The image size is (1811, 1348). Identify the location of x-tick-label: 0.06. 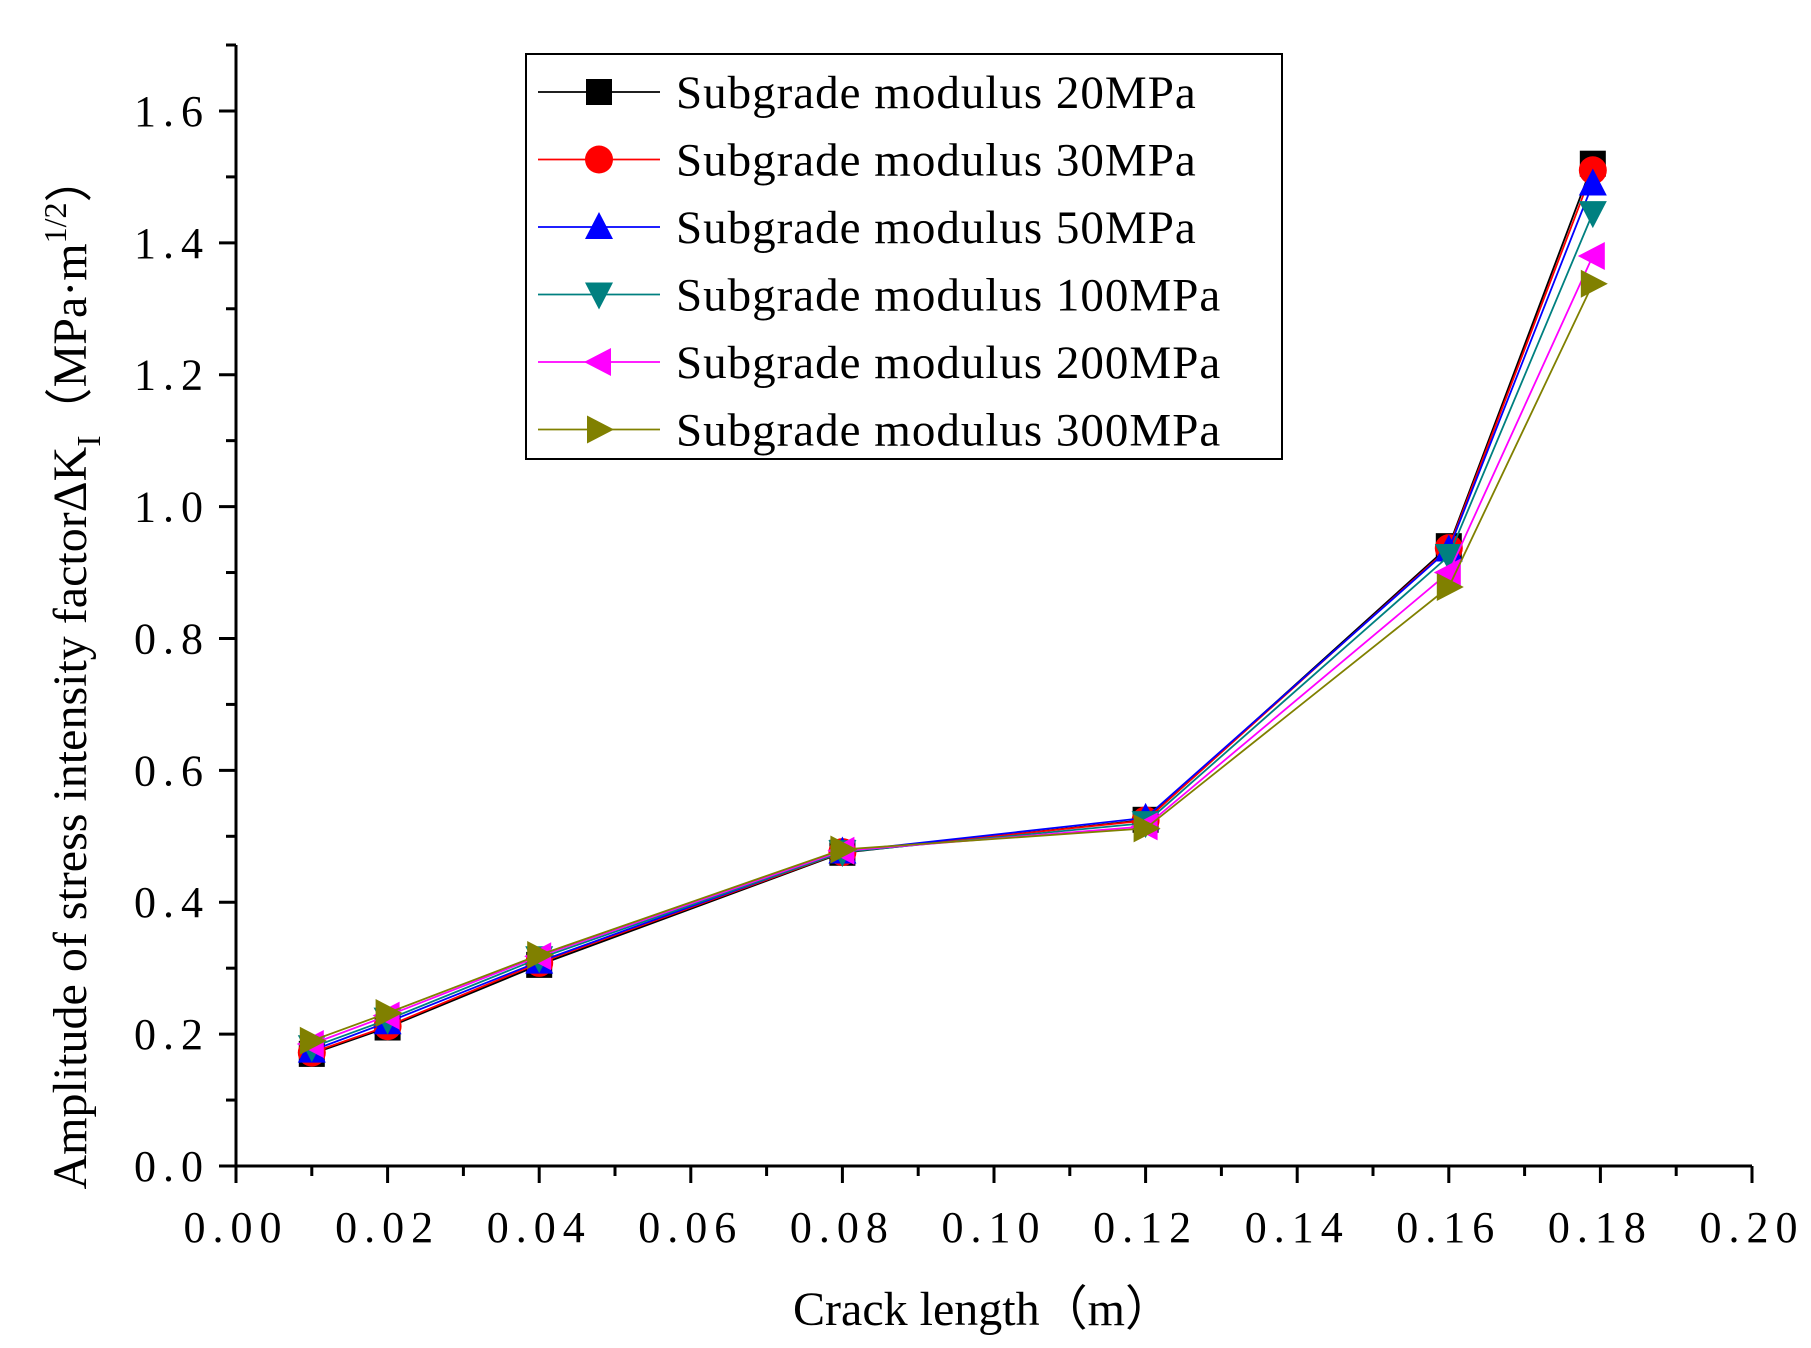
(690, 1227).